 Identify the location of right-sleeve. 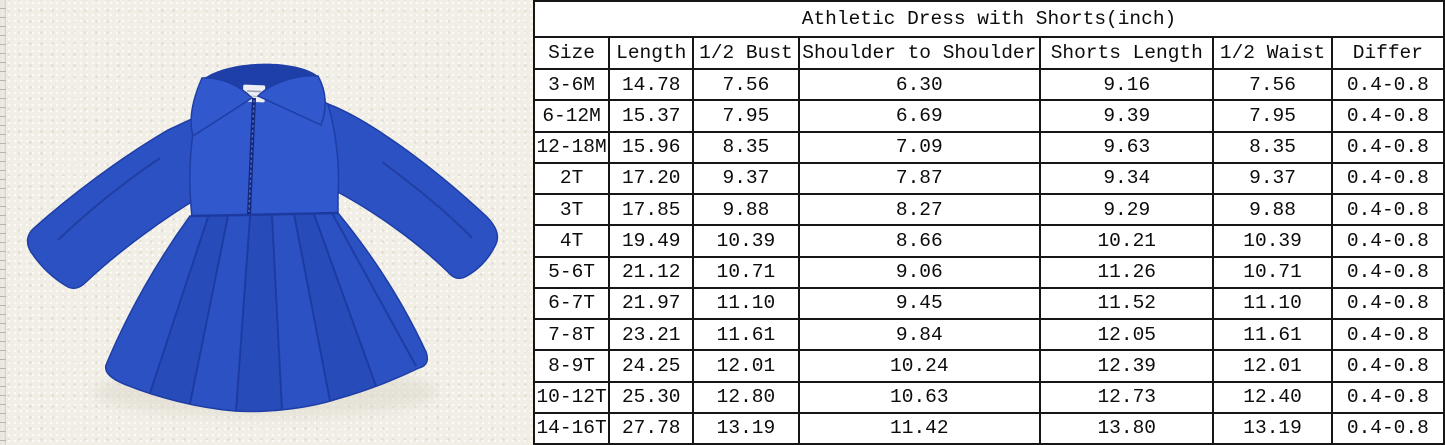
(413, 191).